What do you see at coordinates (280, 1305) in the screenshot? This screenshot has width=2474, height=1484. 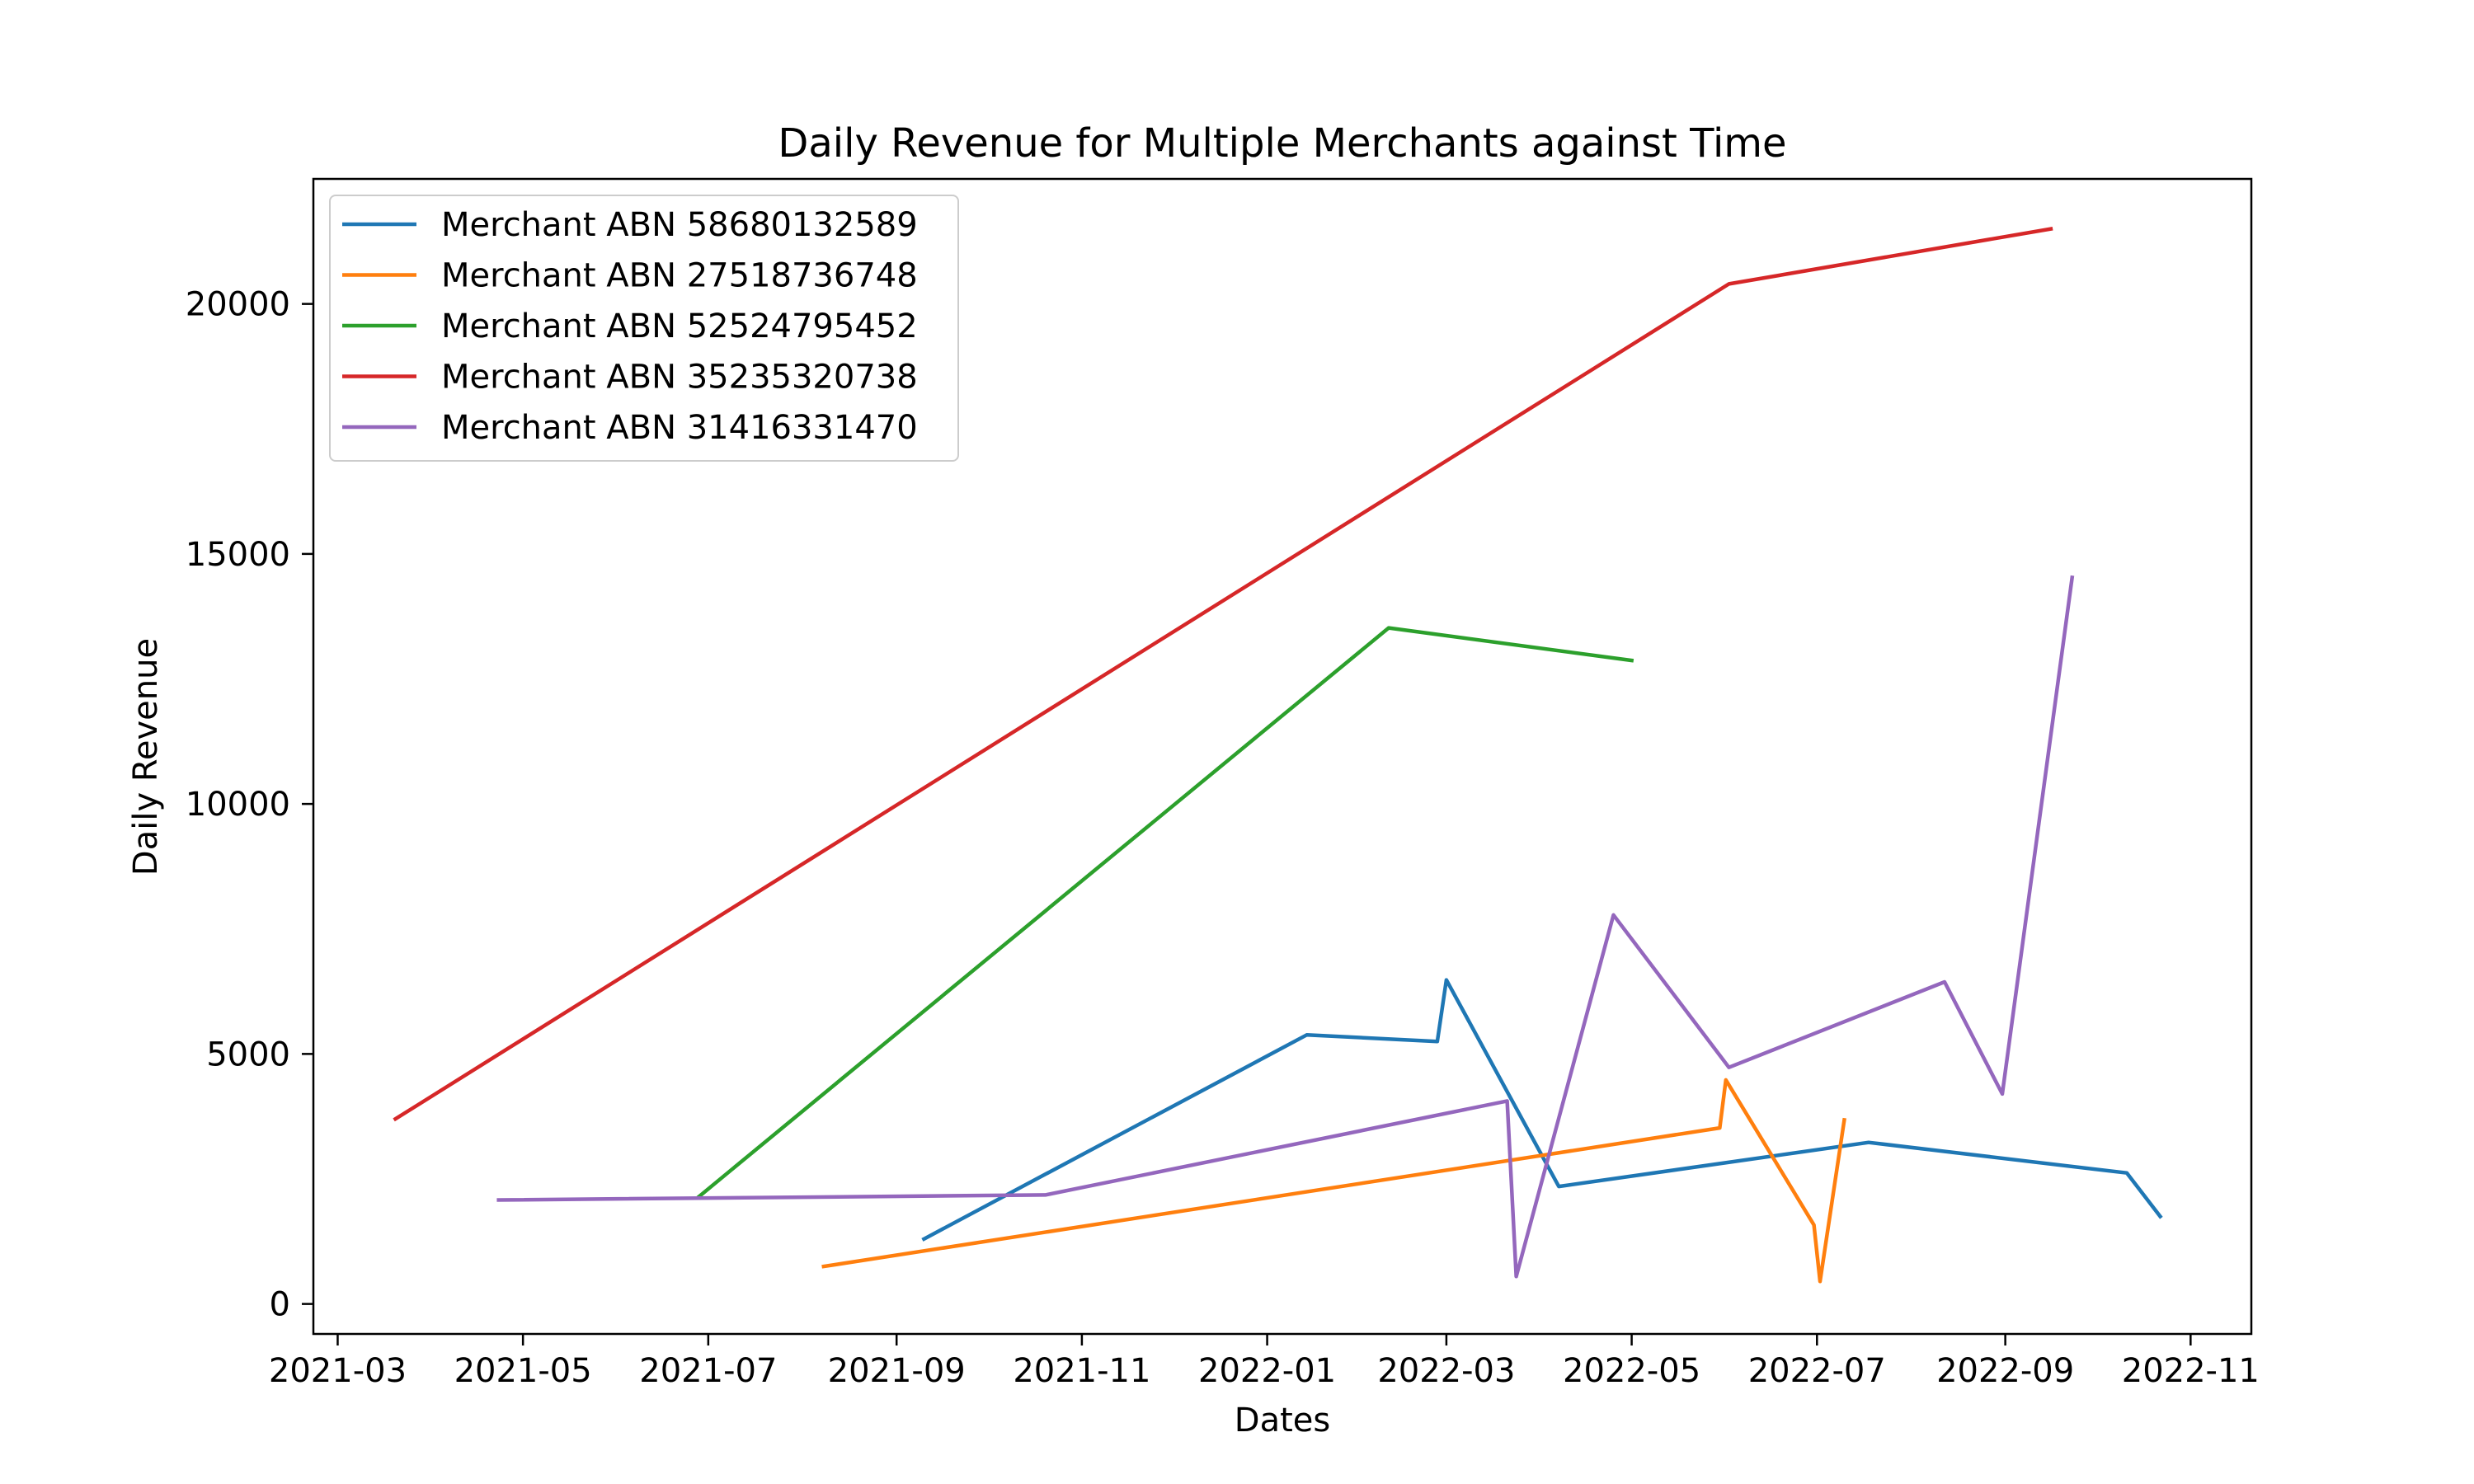 I see `y-tick-label: 0` at bounding box center [280, 1305].